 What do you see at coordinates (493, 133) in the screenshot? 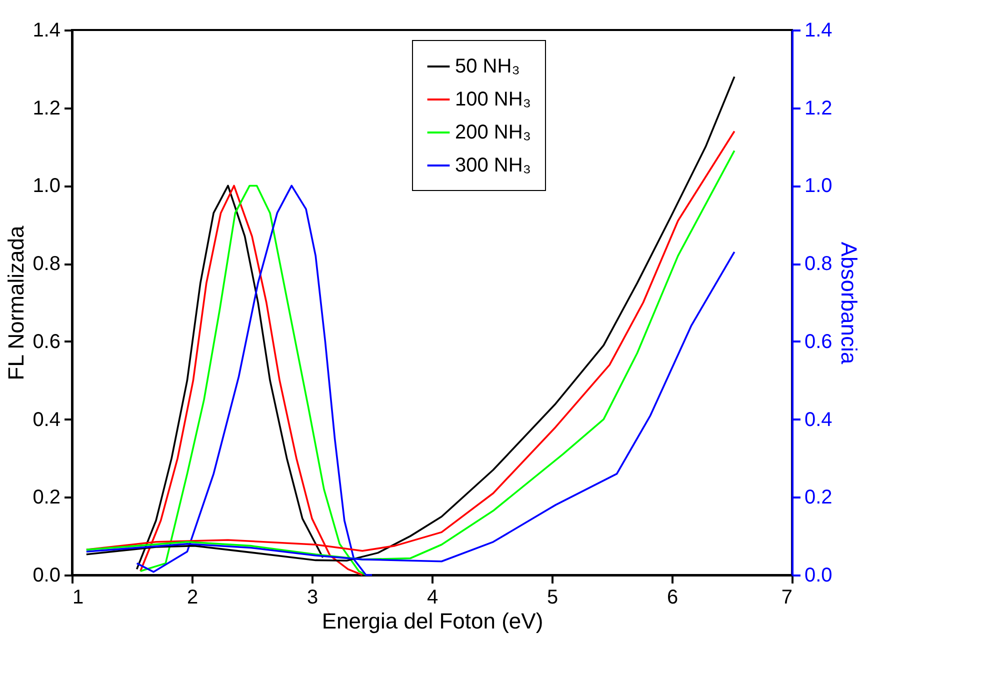
I see `legend-label: 200 NH₃` at bounding box center [493, 133].